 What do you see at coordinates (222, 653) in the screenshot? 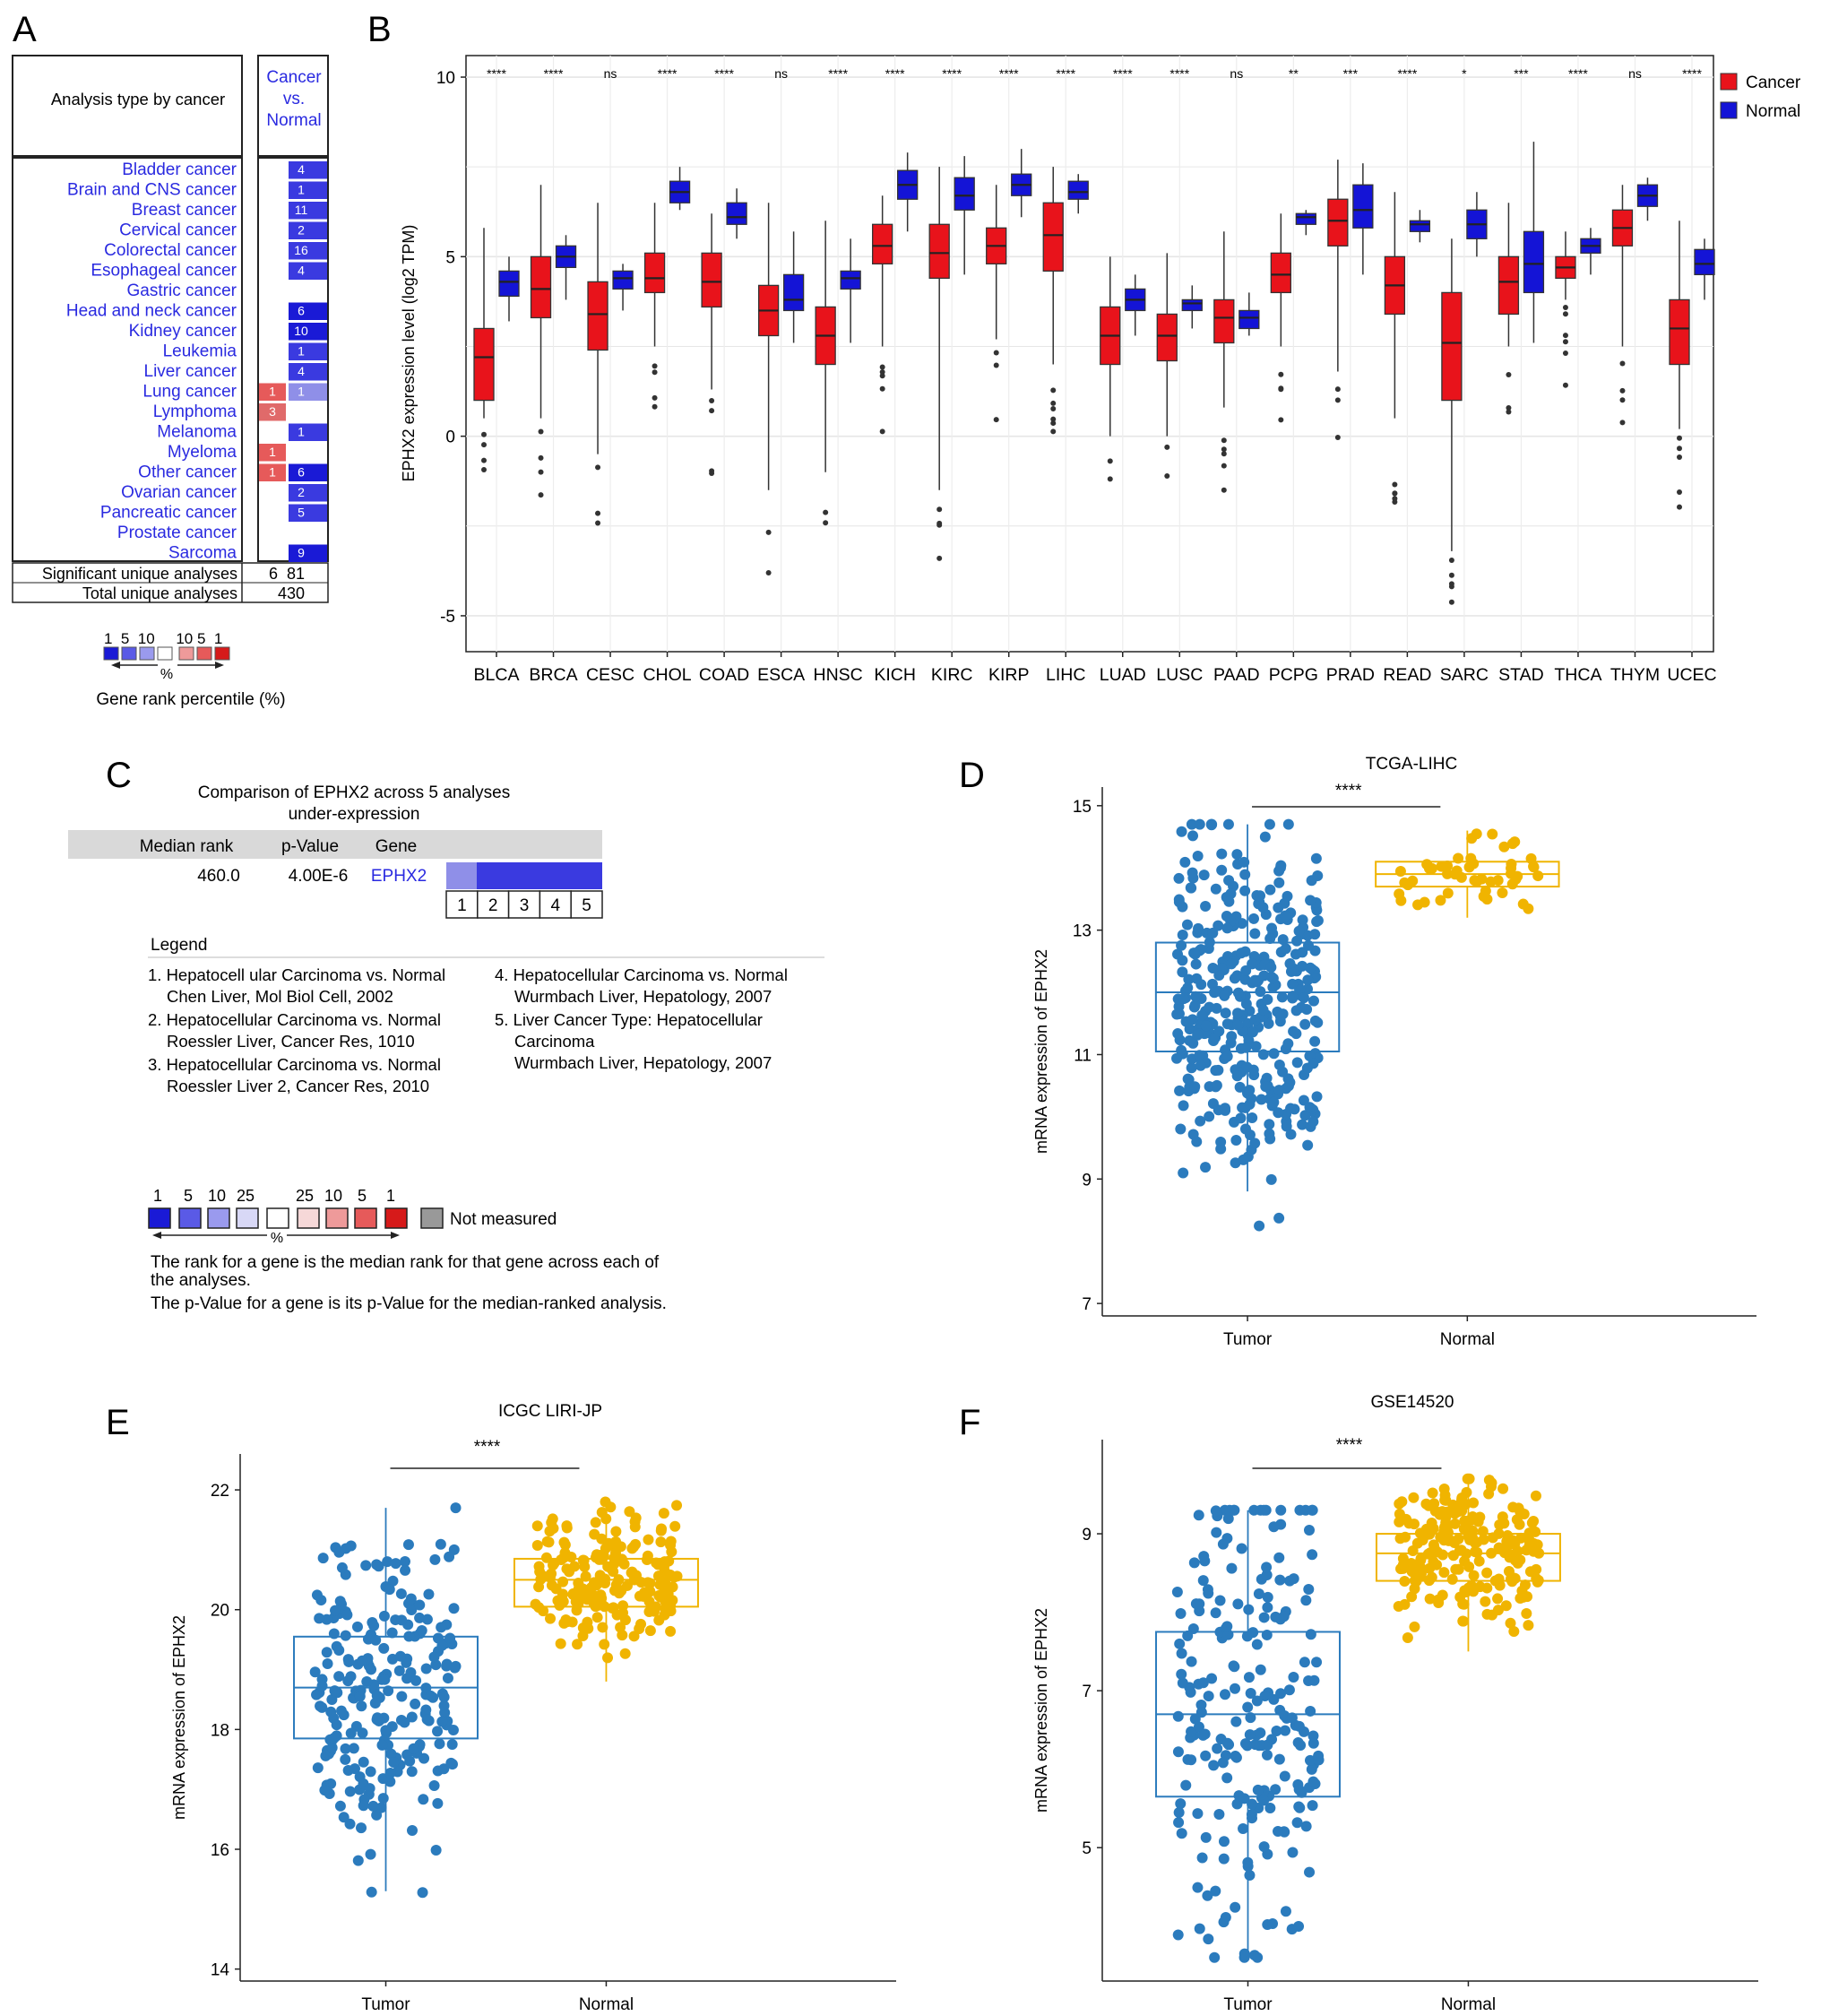
I see `scale-a-swatch` at bounding box center [222, 653].